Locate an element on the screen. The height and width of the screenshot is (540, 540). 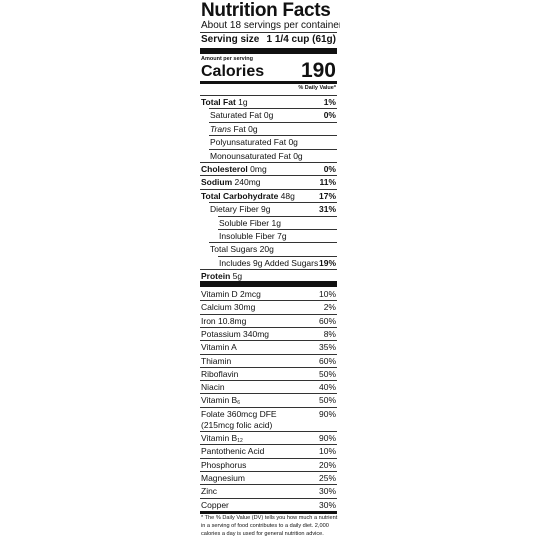
vitamin-name: Magnesium is located at coordinates (223, 478).